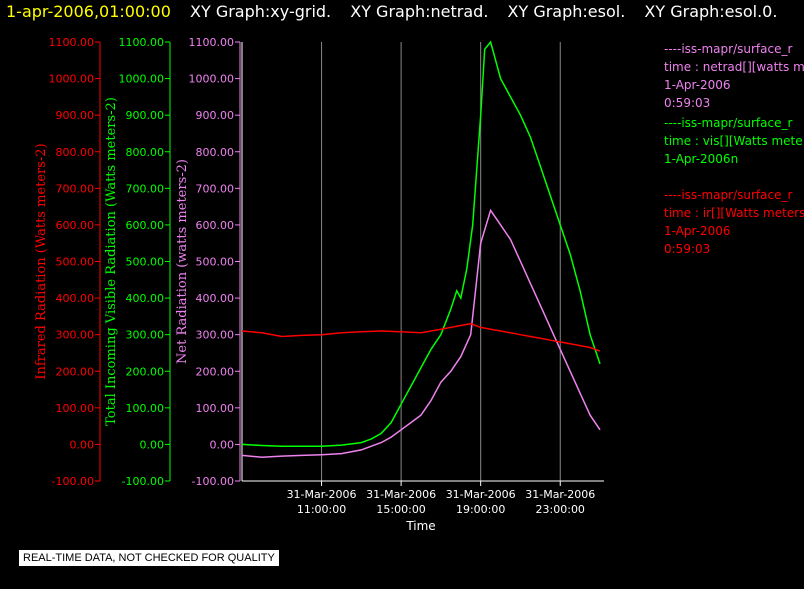 The image size is (804, 589). I want to click on legend-ir-line-2: time : ir[][Watts meters, so click(734, 213).